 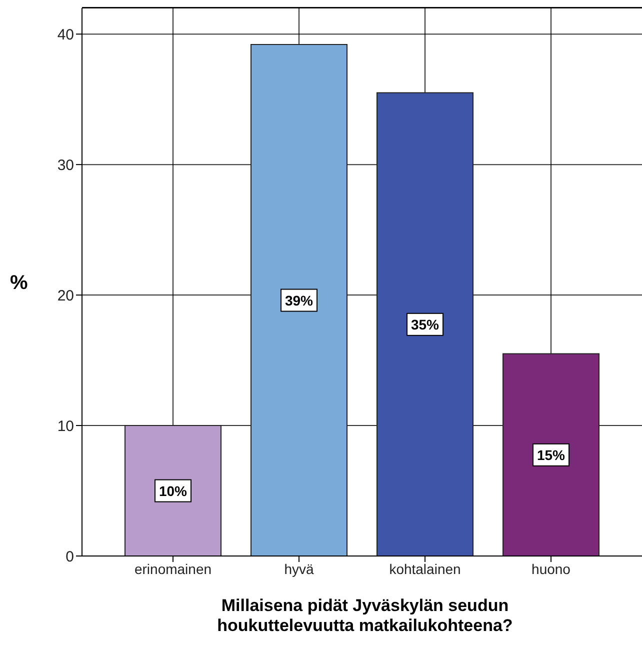 I want to click on y-tick-label: 30, so click(x=65, y=165).